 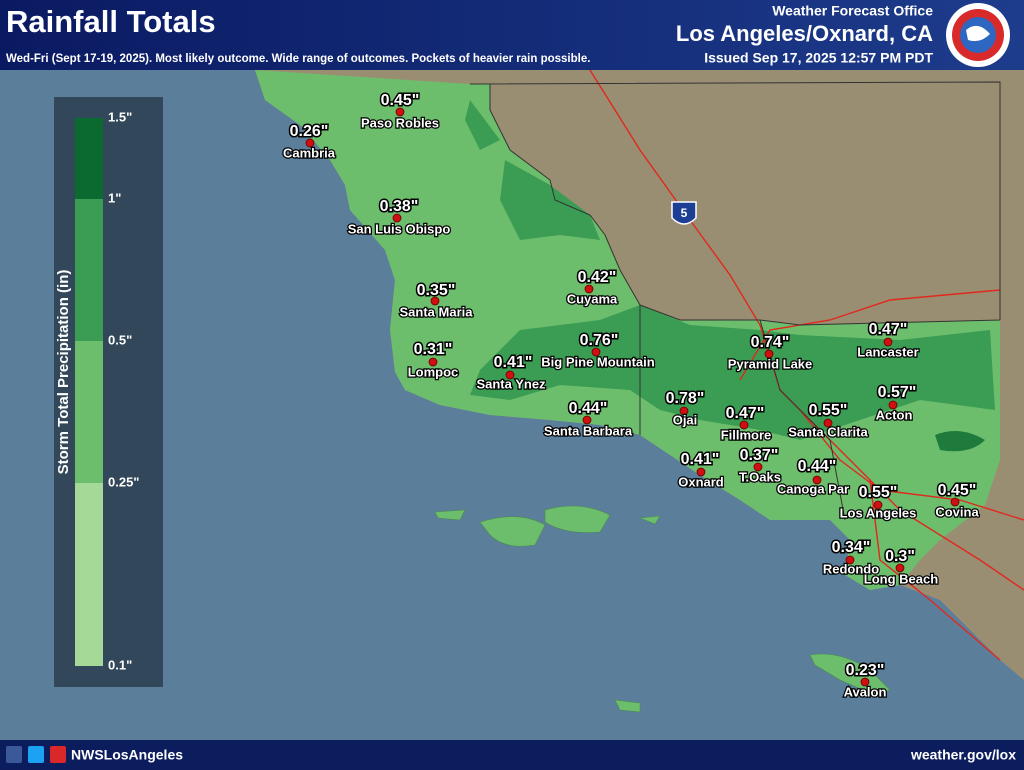 I want to click on city-name: Covina, so click(x=957, y=511).